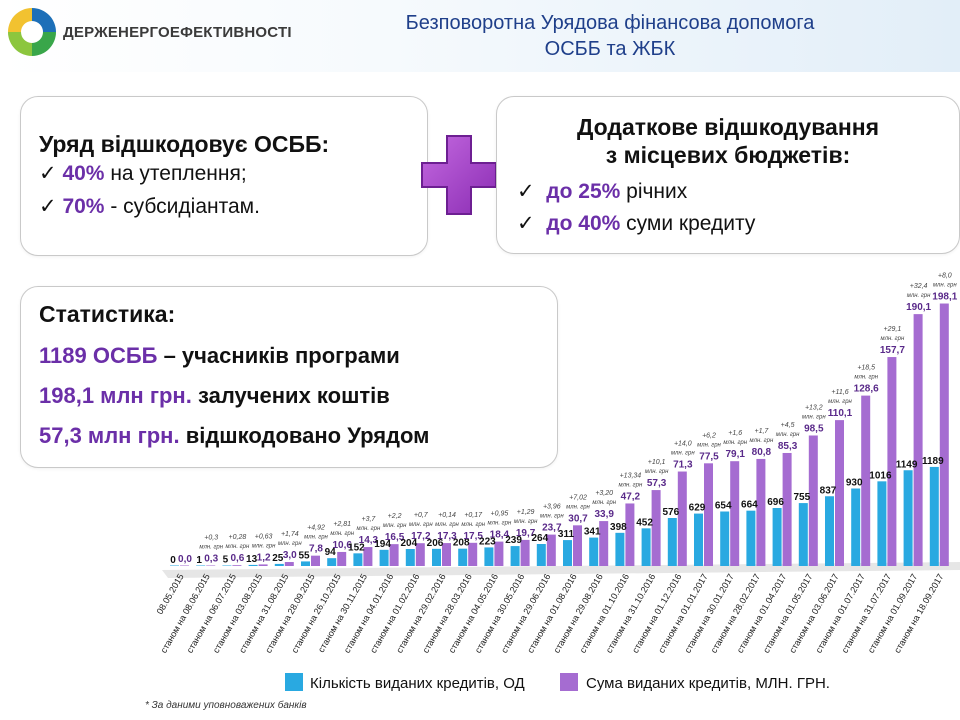 The height and width of the screenshot is (720, 960). Describe the element at coordinates (238, 613) in the screenshot. I see `category-tick-label: станом на 03.08.2015` at that location.